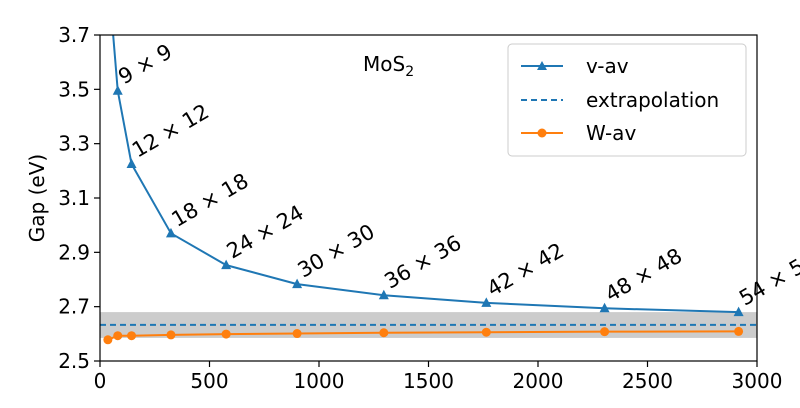  What do you see at coordinates (74, 361) in the screenshot?
I see `y-tick-label: 2.5` at bounding box center [74, 361].